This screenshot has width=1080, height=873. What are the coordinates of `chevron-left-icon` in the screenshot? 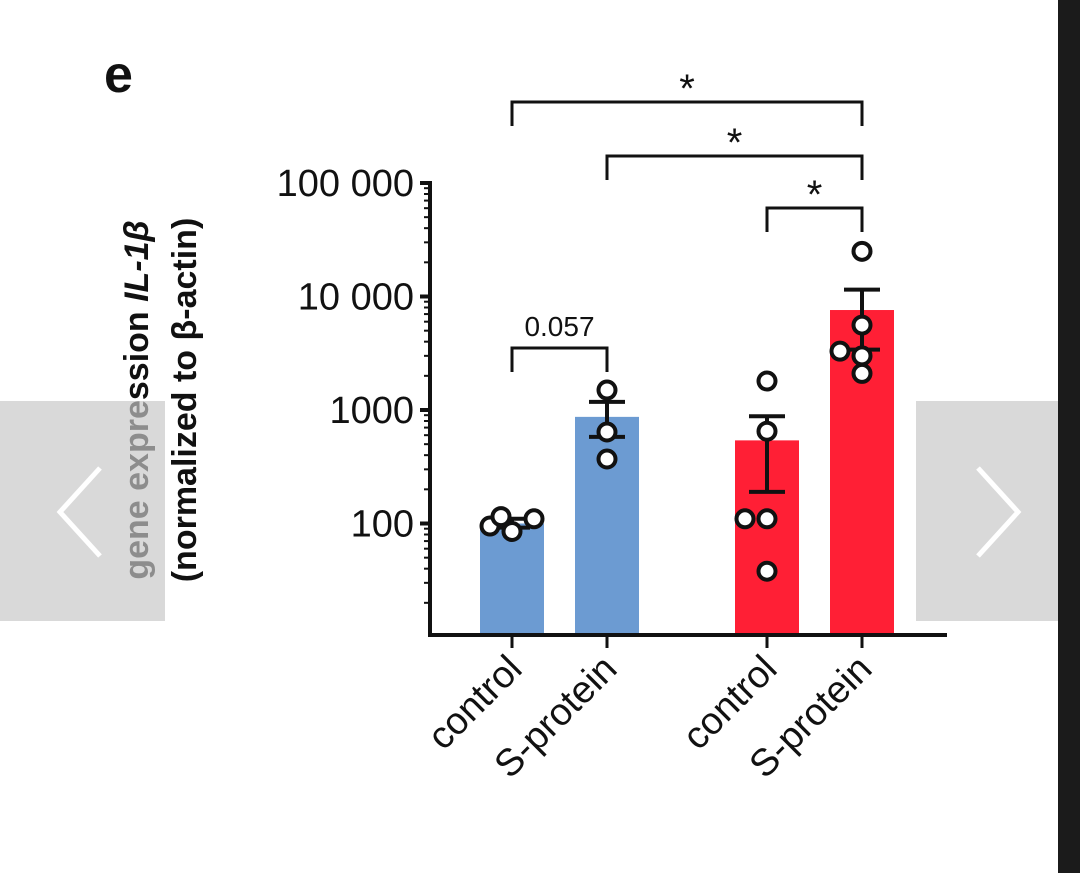 It's located at (82, 511).